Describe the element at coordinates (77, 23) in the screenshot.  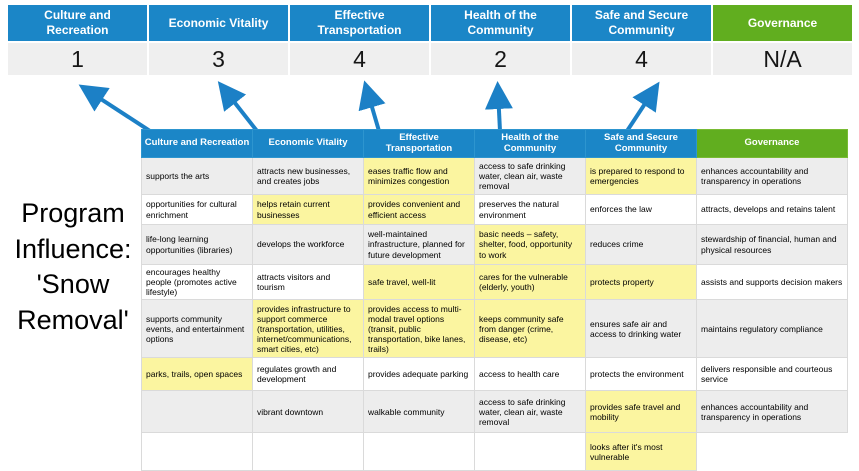
I see `banner-category-1: Culture and Recreation` at that location.